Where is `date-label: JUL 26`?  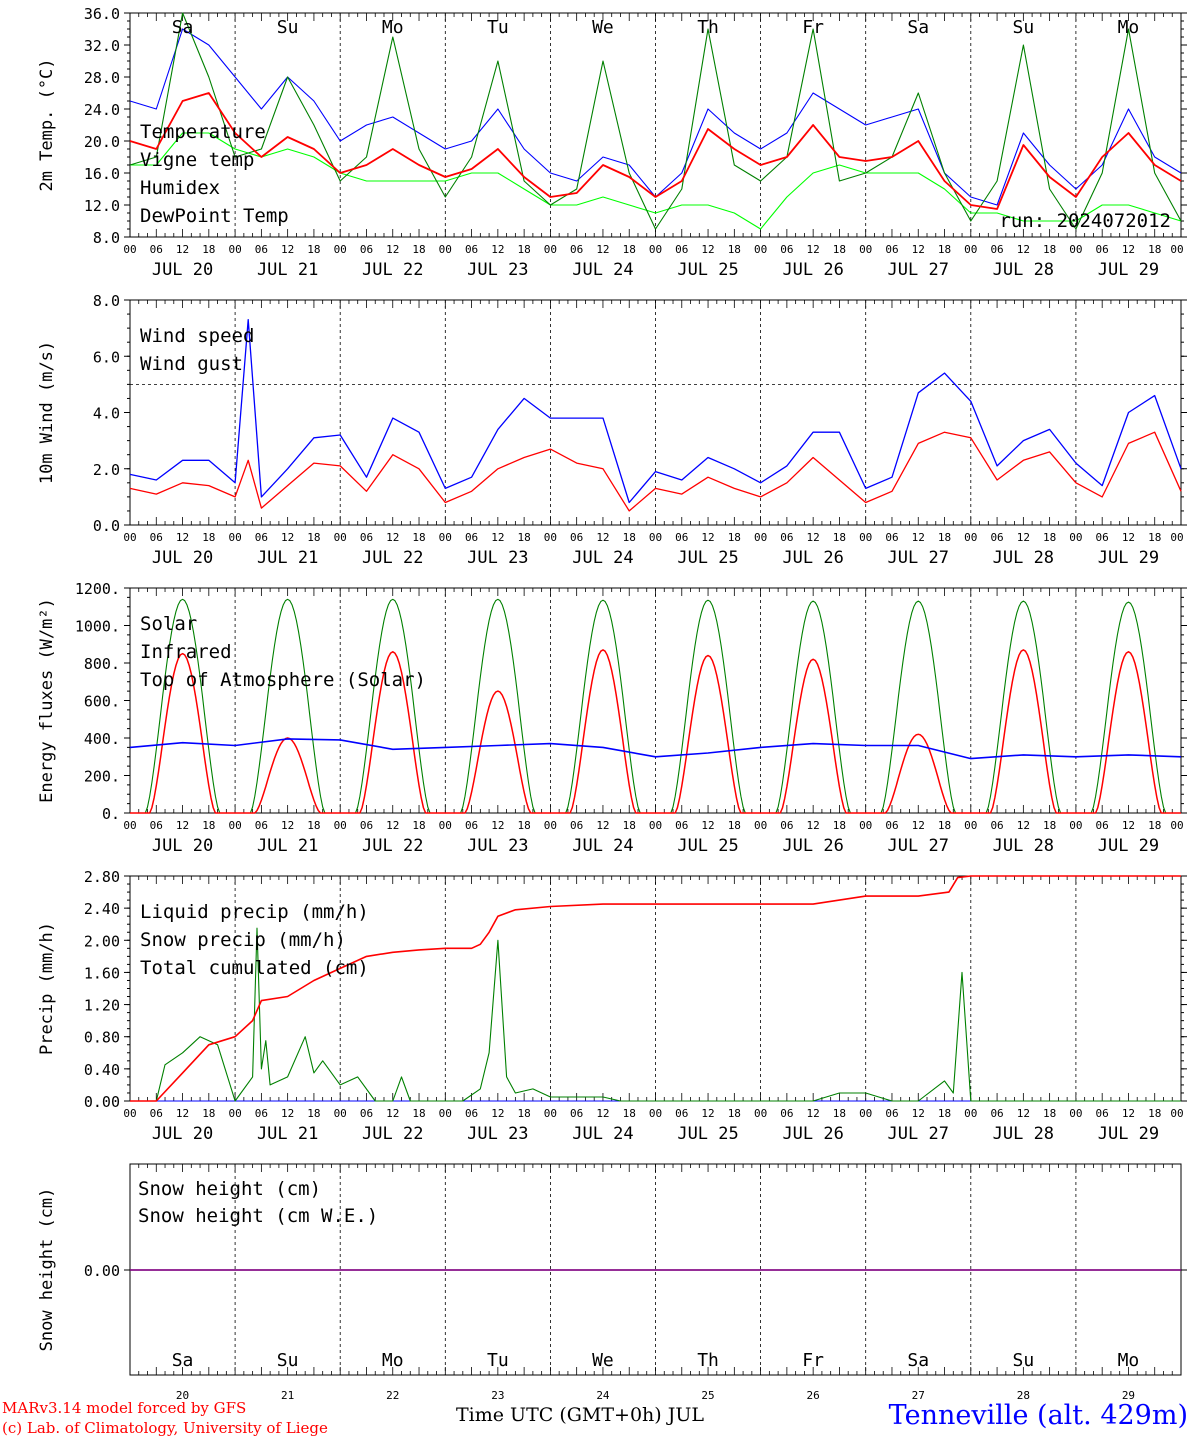
date-label: JUL 26 is located at coordinates (812, 846).